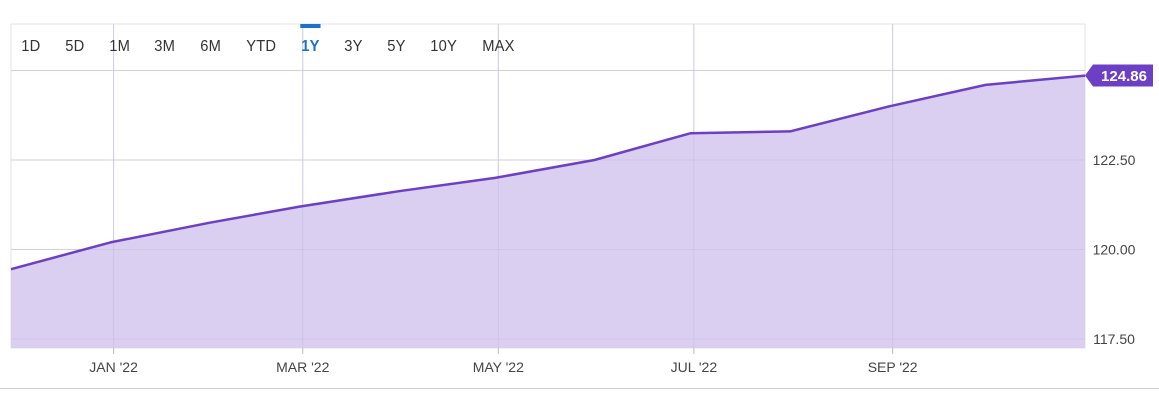  What do you see at coordinates (302, 367) in the screenshot?
I see `x-tick-label: MAR '22` at bounding box center [302, 367].